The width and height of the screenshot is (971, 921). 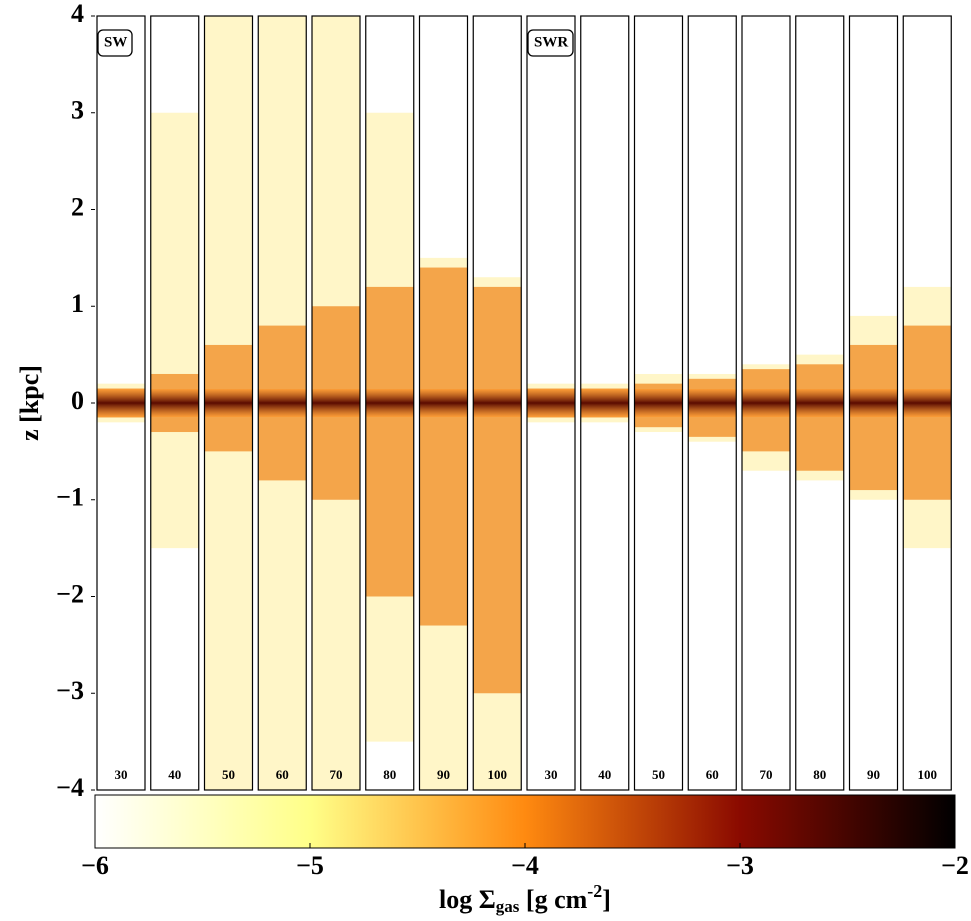 What do you see at coordinates (77, 206) in the screenshot?
I see `y-tick-label: 2` at bounding box center [77, 206].